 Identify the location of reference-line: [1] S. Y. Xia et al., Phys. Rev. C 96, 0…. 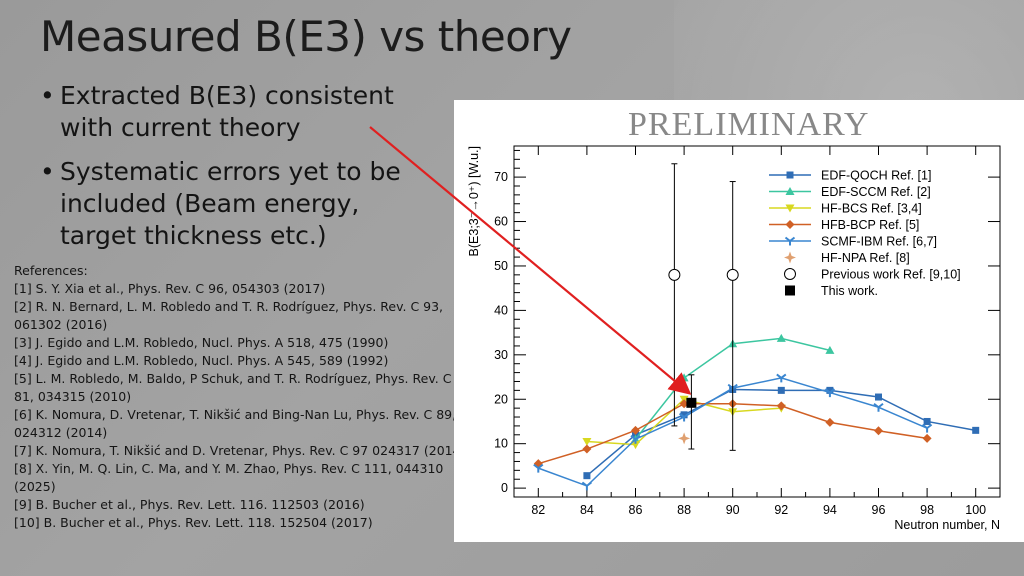
(170, 288).